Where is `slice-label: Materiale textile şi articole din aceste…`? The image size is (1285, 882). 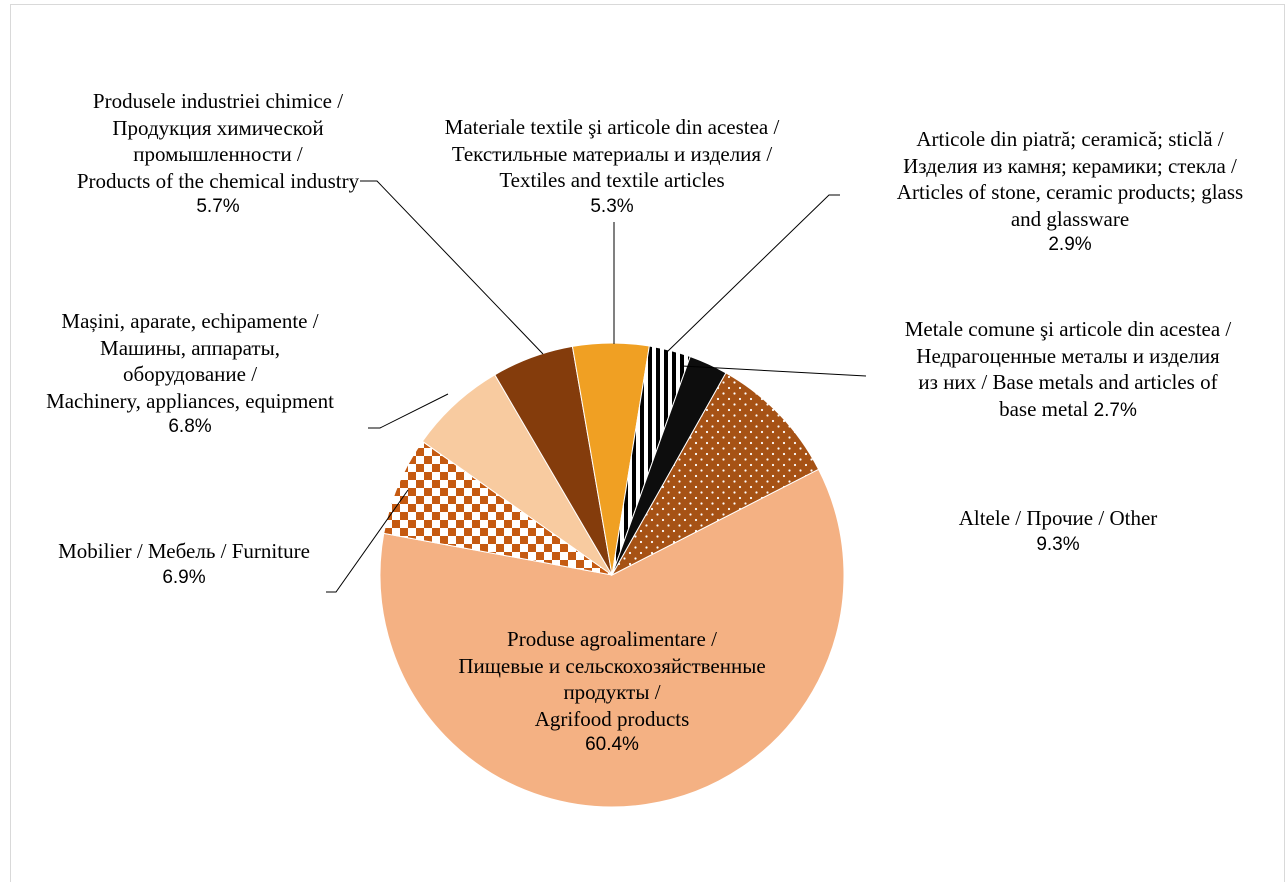 slice-label: Materiale textile şi articole din aceste… is located at coordinates (612, 167).